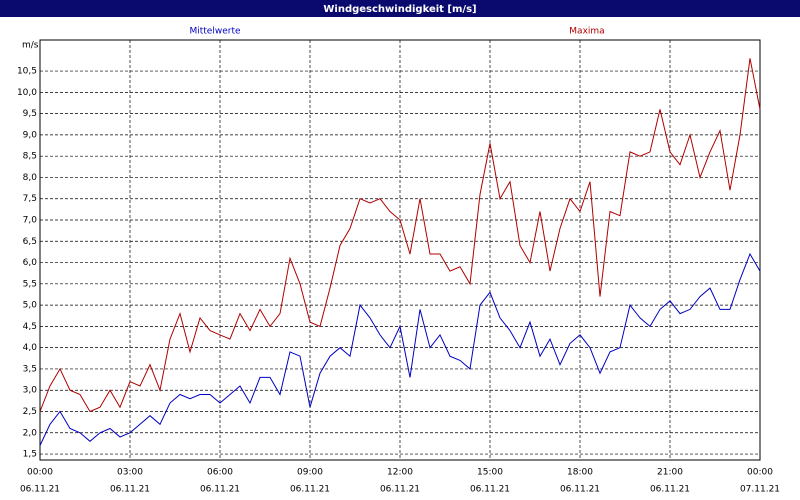 Image resolution: width=800 pixels, height=500 pixels. Describe the element at coordinates (214, 32) in the screenshot. I see `legend-entry: Mittelwerte` at that location.